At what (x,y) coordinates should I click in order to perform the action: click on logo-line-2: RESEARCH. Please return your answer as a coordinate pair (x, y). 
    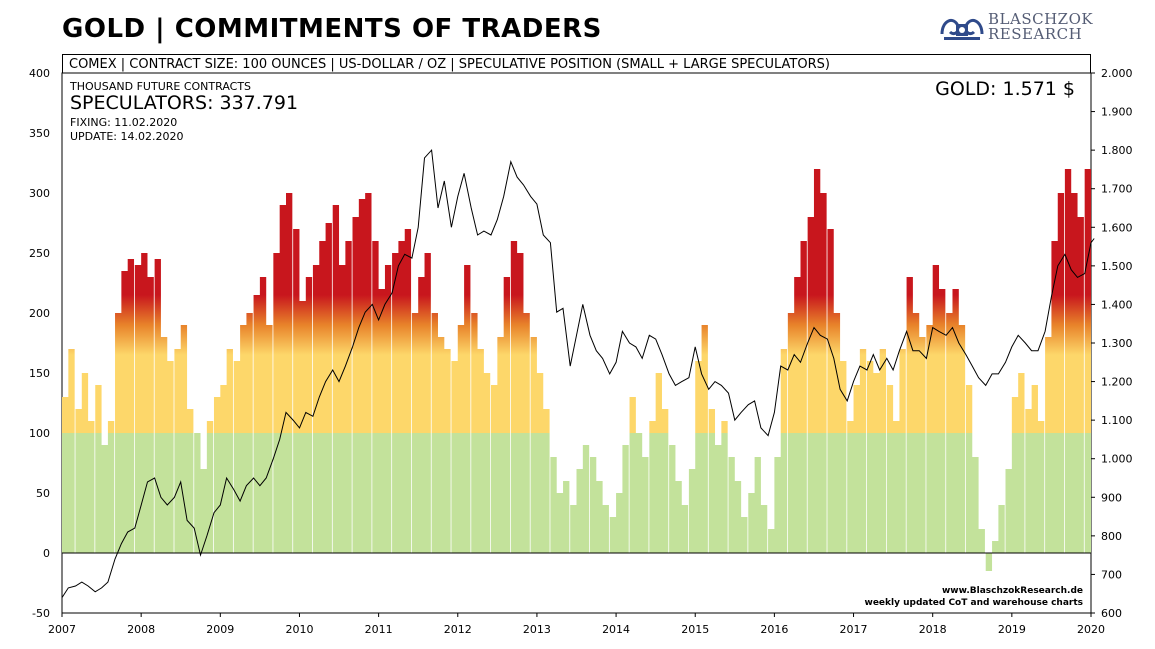
    Looking at the image, I should click on (1035, 34).